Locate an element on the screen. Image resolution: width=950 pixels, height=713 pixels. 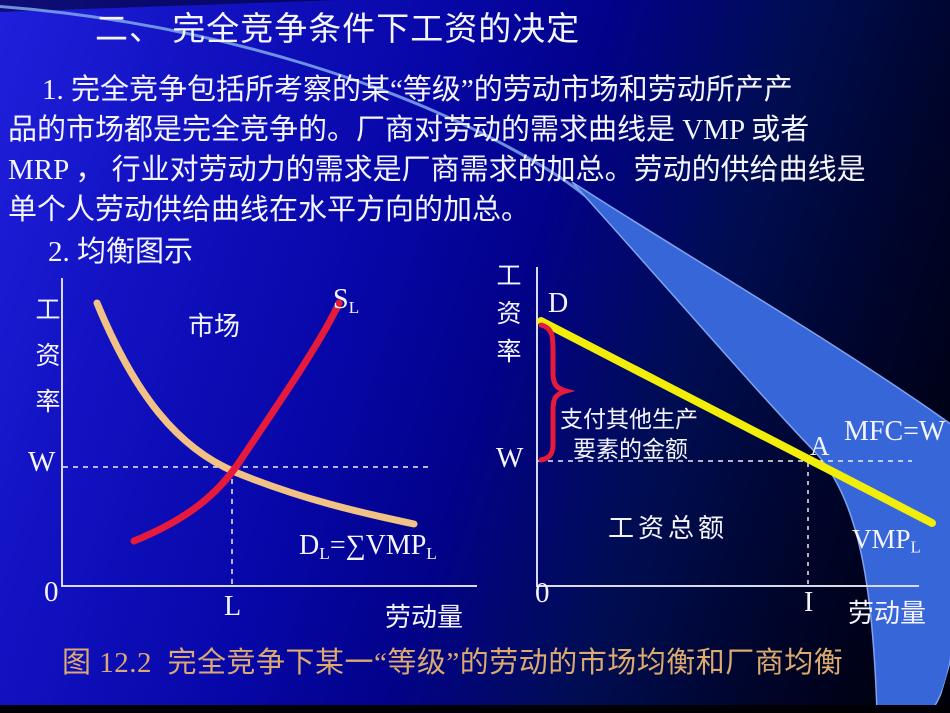
brace is located at coordinates (557, 392).